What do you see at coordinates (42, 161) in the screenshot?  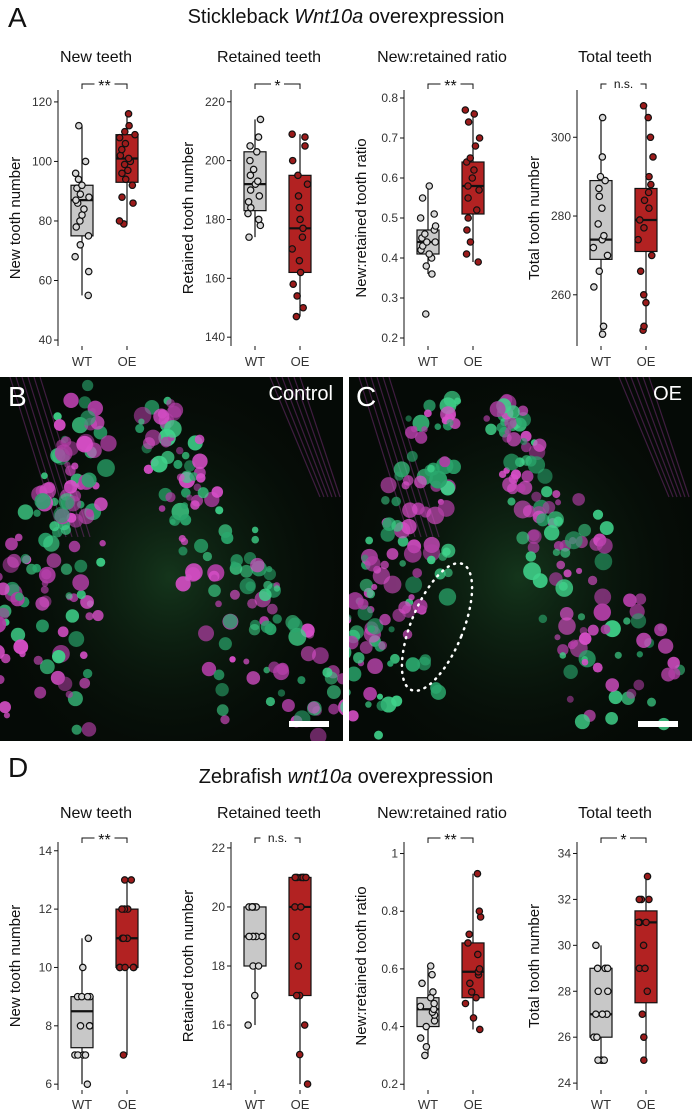 I see `y-tick-label: 100` at bounding box center [42, 161].